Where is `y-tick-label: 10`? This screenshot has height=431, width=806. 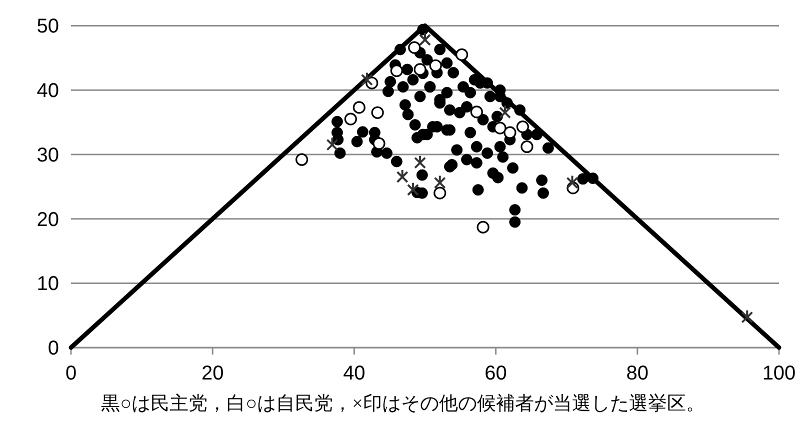
y-tick-label: 10 is located at coordinates (47, 284).